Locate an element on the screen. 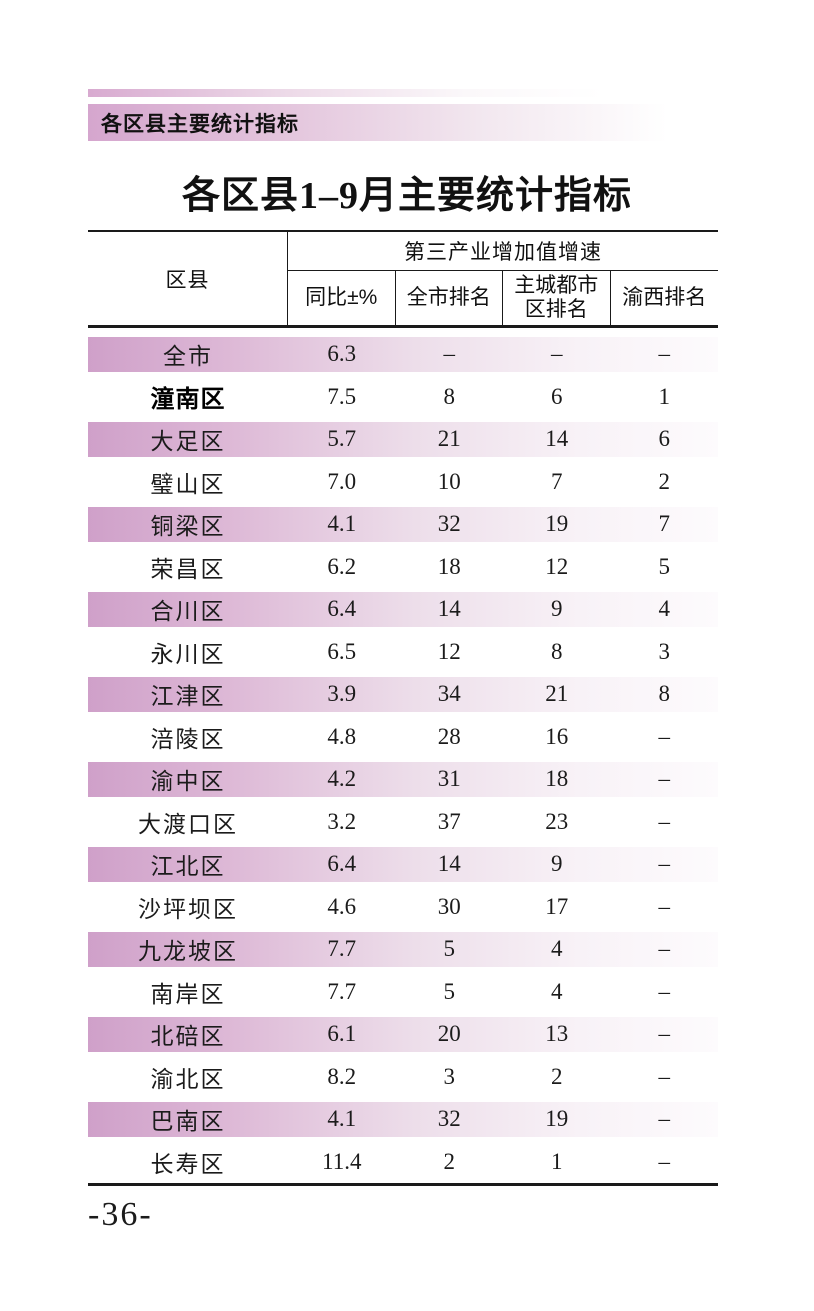 The image size is (814, 1311). city-rank-value: 30 is located at coordinates (449, 906).